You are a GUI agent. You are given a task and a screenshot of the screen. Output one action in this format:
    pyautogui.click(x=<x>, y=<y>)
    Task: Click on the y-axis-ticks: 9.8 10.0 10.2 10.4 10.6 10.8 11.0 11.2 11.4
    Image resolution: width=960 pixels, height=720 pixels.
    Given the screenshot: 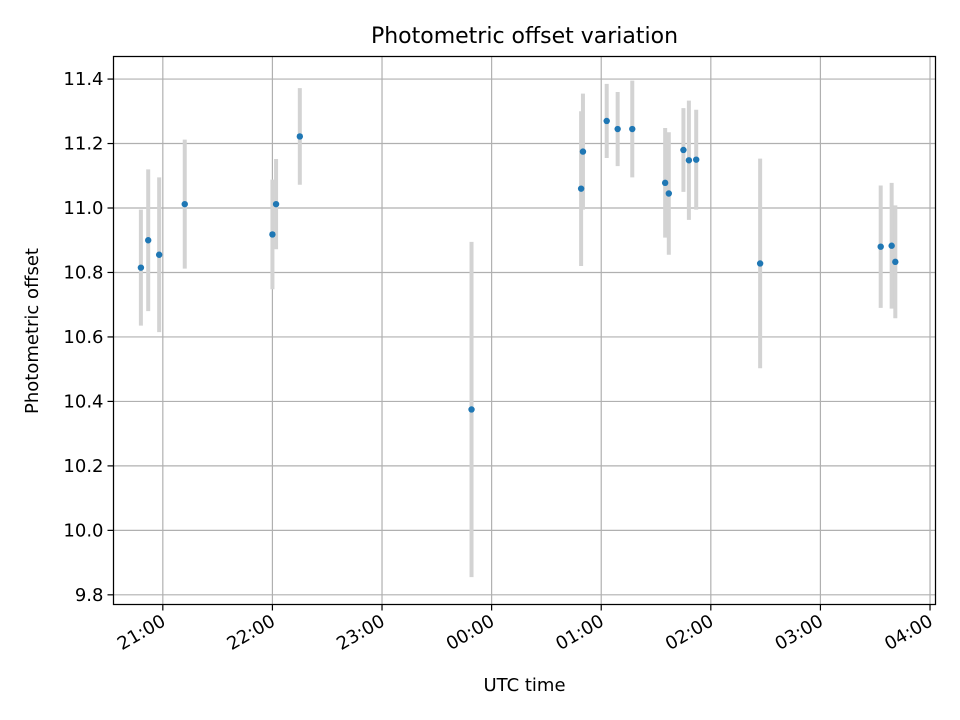 What is the action you would take?
    pyautogui.click(x=88, y=337)
    